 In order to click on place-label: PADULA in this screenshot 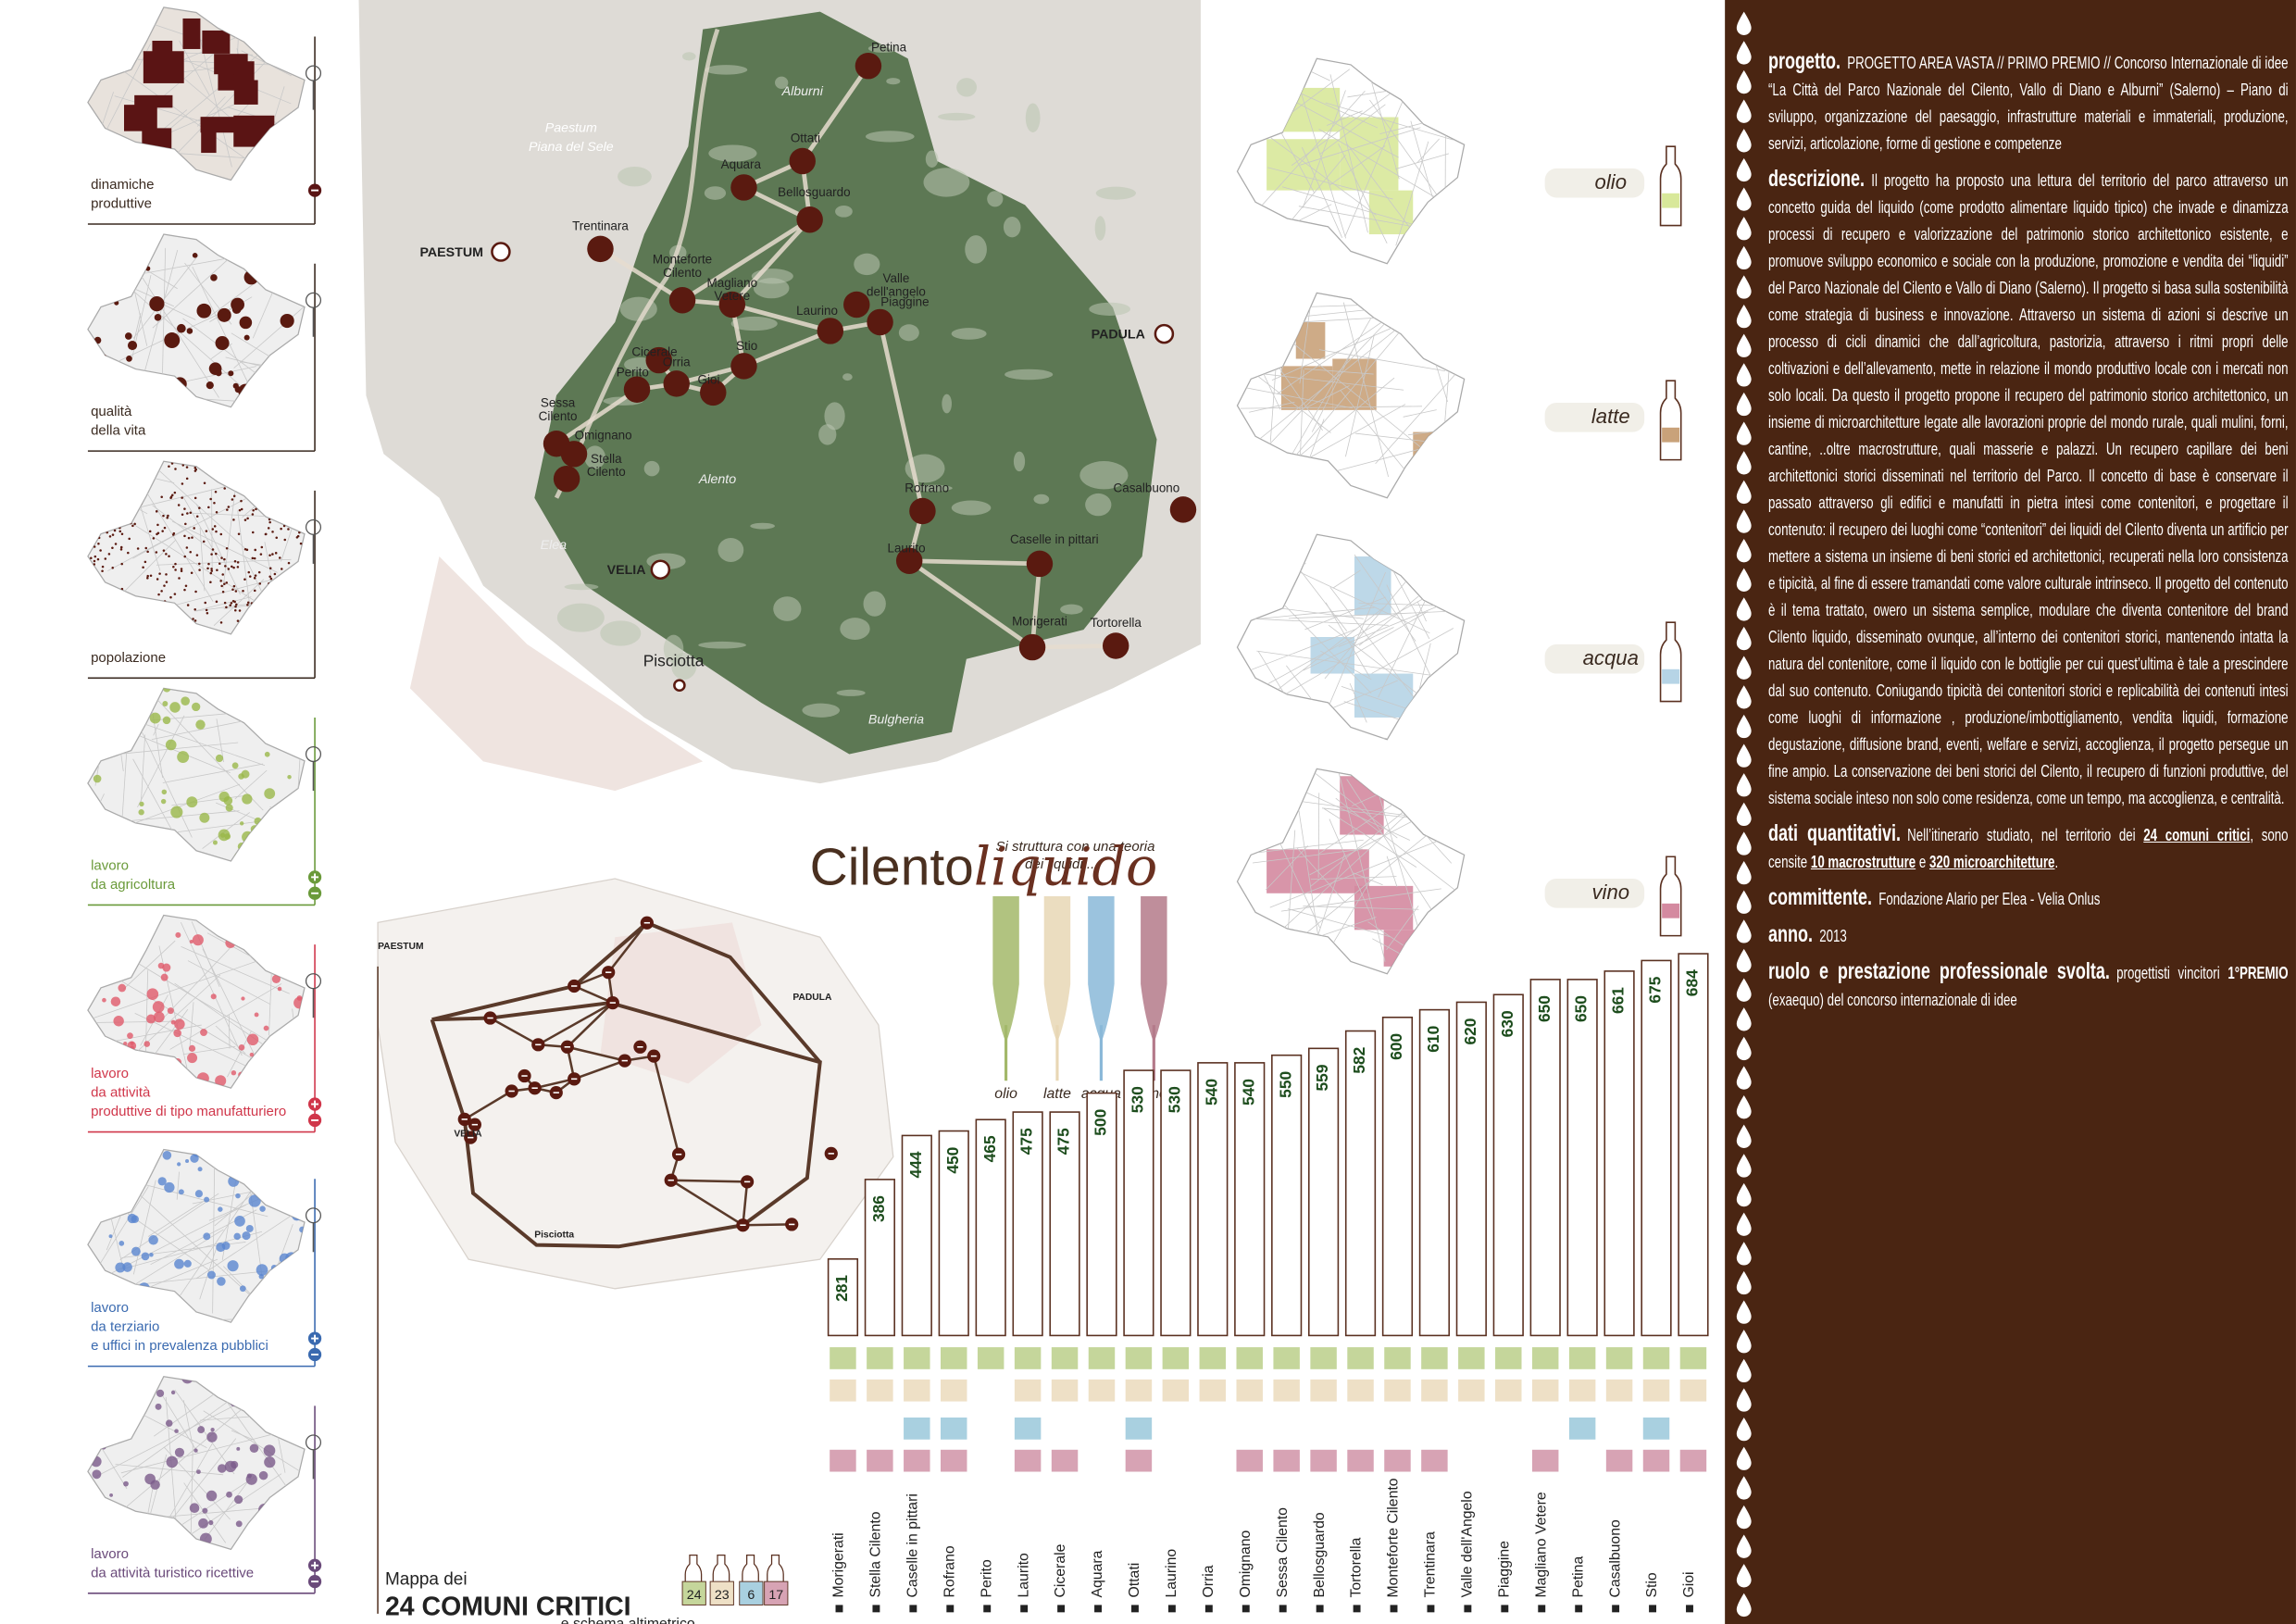, I will do `click(1118, 334)`.